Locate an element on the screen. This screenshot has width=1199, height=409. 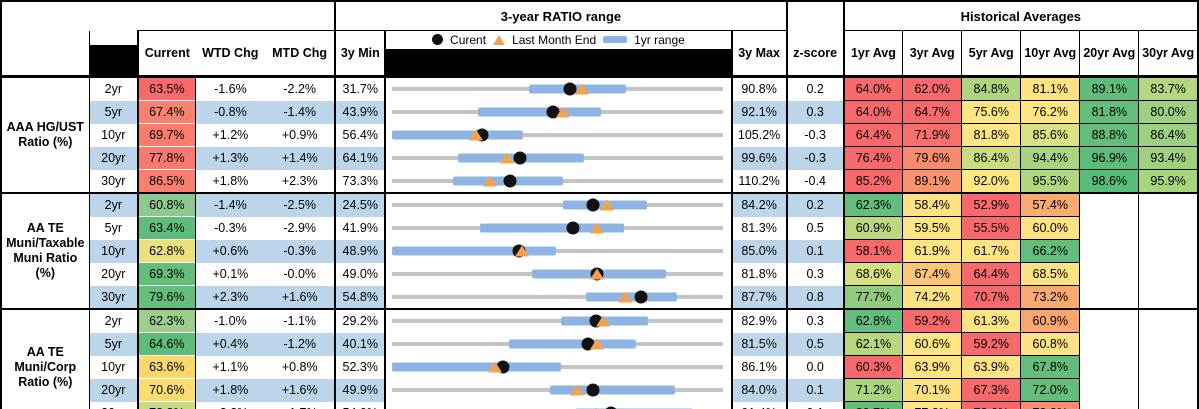
cell-avg: 95.9% is located at coordinates (1168, 181).